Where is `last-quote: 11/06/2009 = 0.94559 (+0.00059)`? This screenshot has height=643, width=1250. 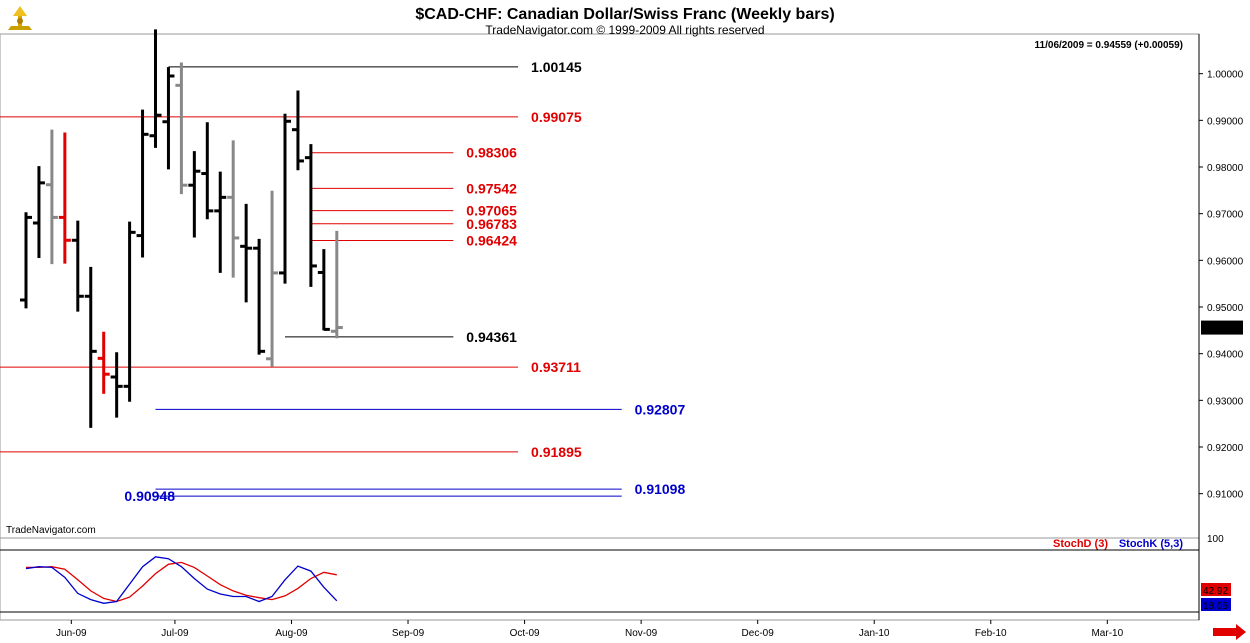
last-quote: 11/06/2009 = 0.94559 (+0.00059) is located at coordinates (1109, 45).